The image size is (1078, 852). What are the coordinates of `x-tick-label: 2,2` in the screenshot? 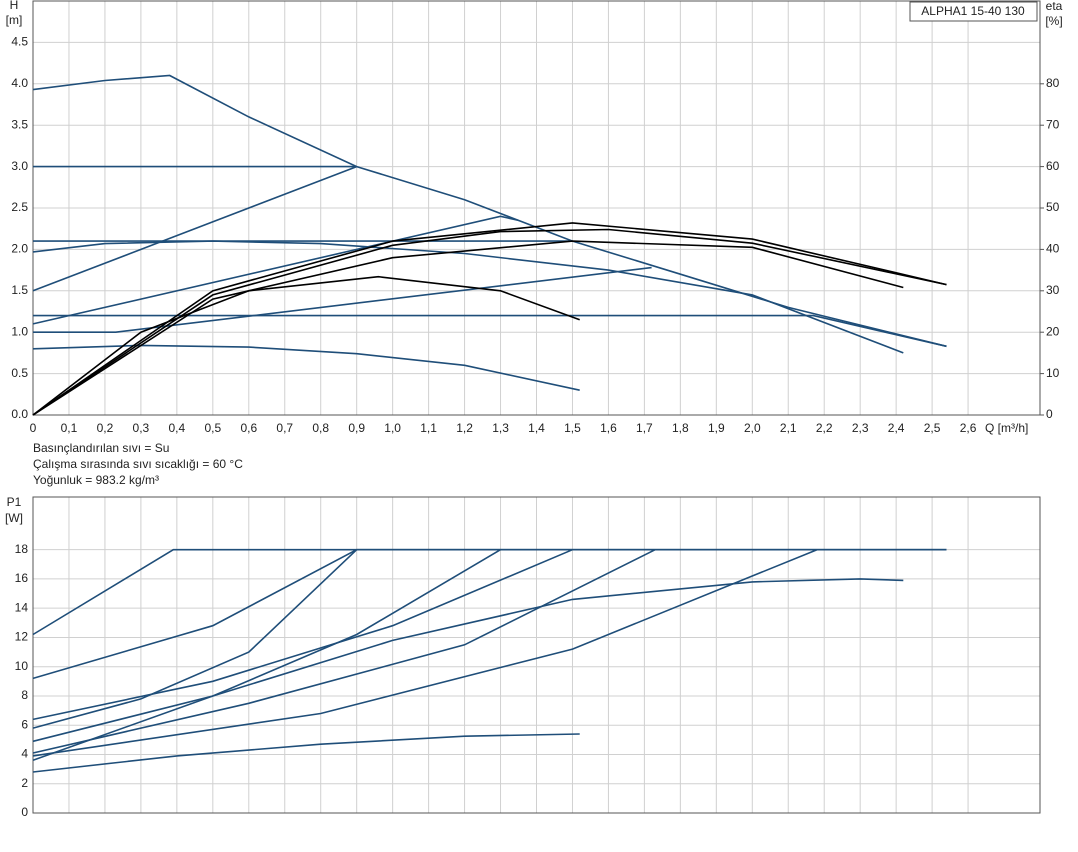 It's located at (824, 428).